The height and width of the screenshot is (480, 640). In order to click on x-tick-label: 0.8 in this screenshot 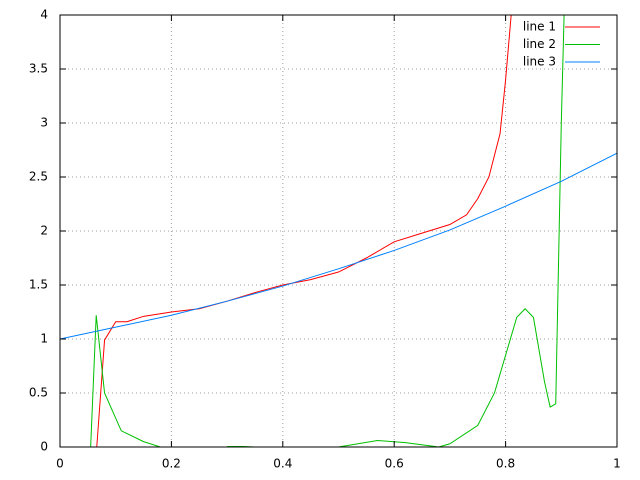, I will do `click(505, 464)`.